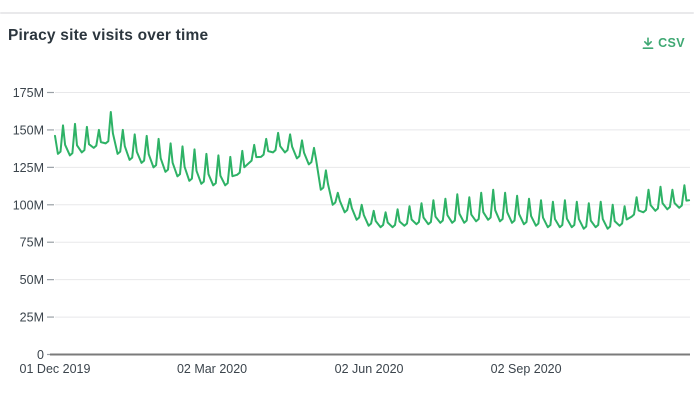 This screenshot has height=403, width=694. I want to click on y-tick-label: 150M, so click(28, 130).